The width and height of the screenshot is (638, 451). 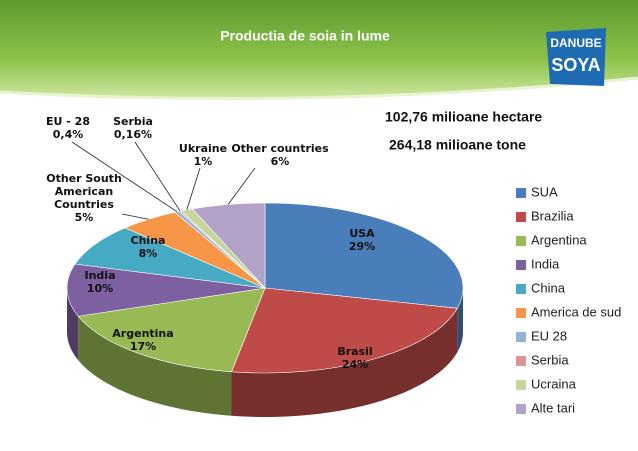 What do you see at coordinates (203, 148) in the screenshot?
I see `slice-name: Ukraine` at bounding box center [203, 148].